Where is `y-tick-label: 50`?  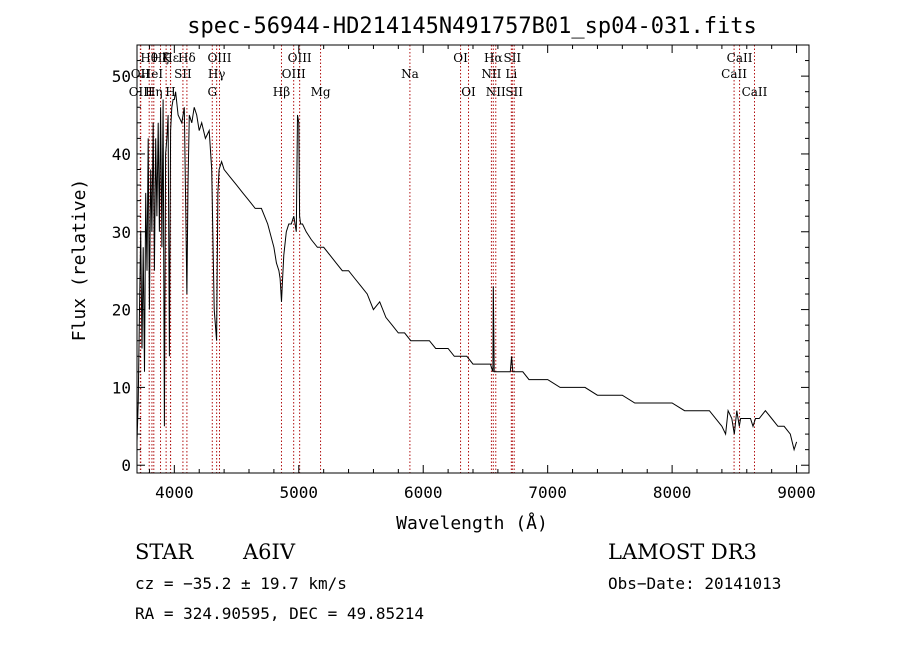 y-tick-label: 50 is located at coordinates (121, 76).